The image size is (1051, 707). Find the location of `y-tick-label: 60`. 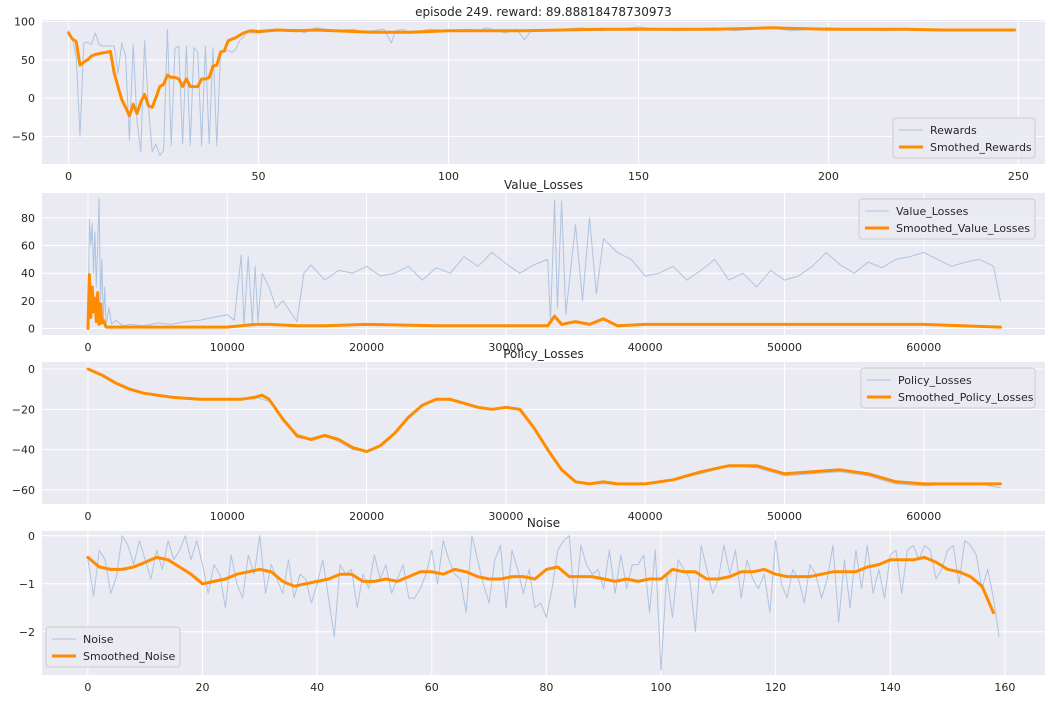

y-tick-label: 60 is located at coordinates (28, 246).